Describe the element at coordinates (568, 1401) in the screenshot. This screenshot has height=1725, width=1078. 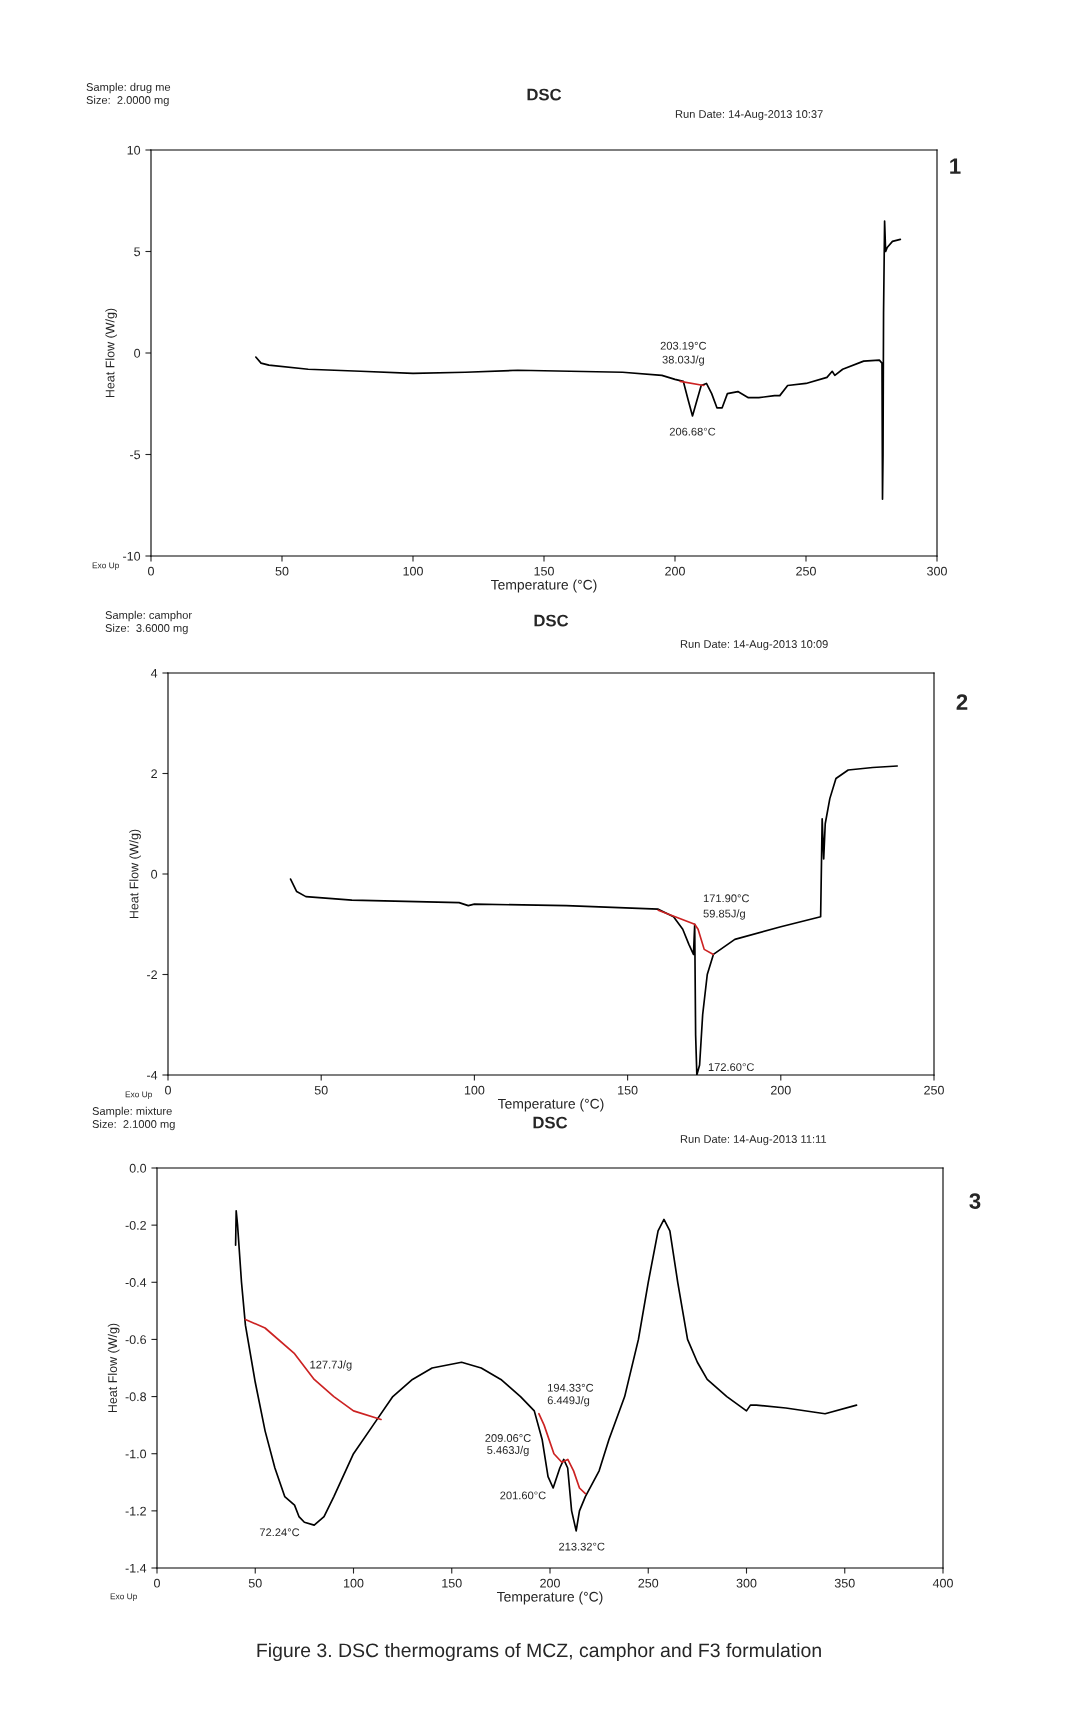
I see `annotation: 6.449J/g` at that location.